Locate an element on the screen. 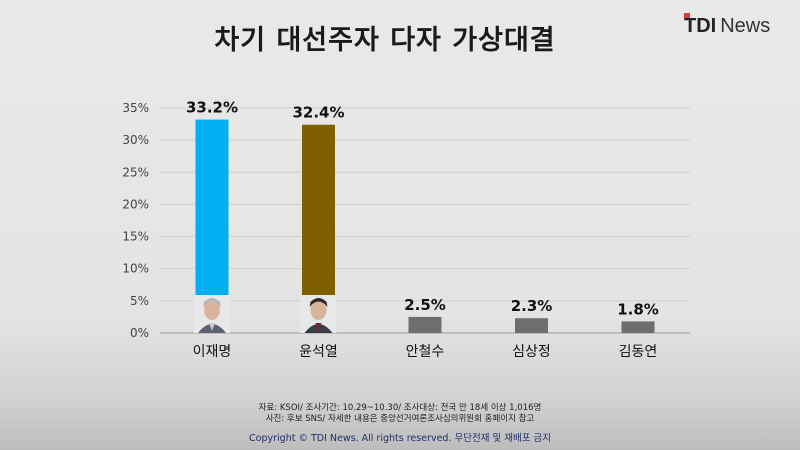 The image size is (800, 450). y-tick-label: 35% is located at coordinates (135, 108).